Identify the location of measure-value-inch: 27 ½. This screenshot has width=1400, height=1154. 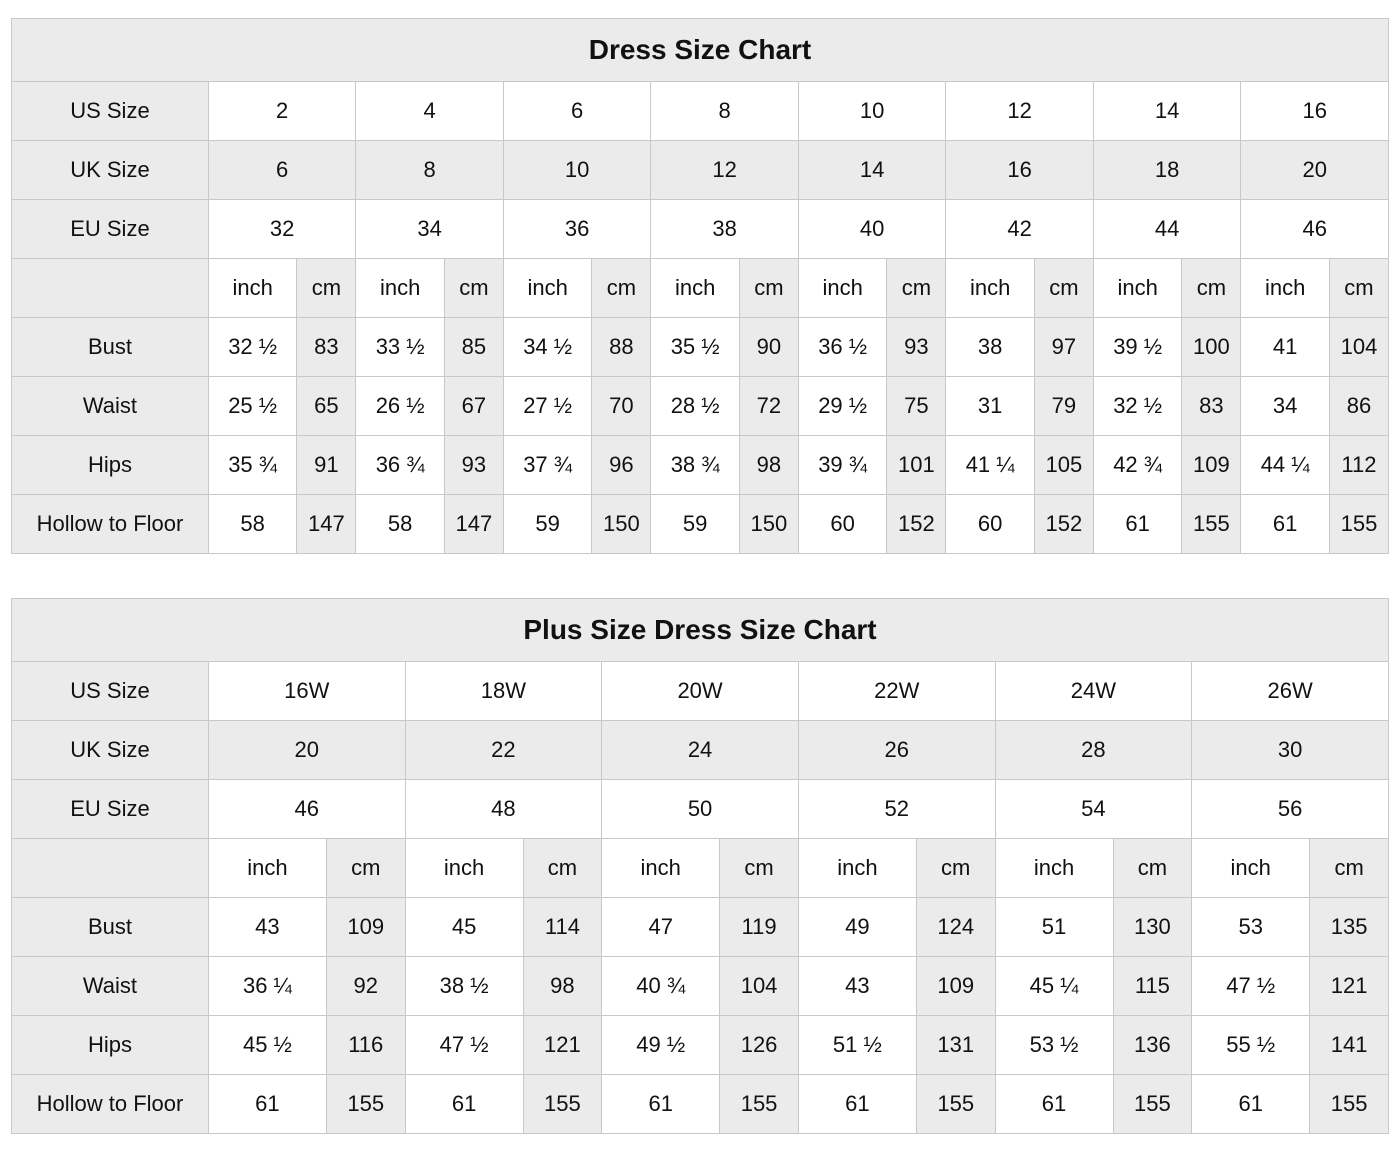
(547, 406).